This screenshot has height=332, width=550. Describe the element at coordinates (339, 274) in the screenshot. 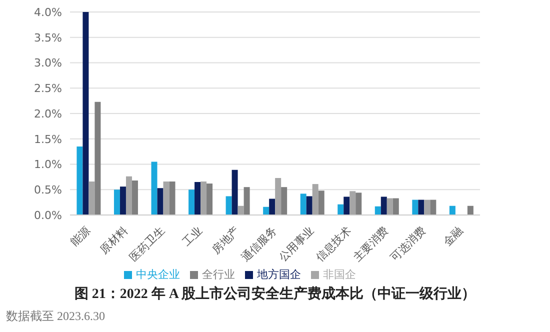

I see `legend-label: 非国企` at that location.